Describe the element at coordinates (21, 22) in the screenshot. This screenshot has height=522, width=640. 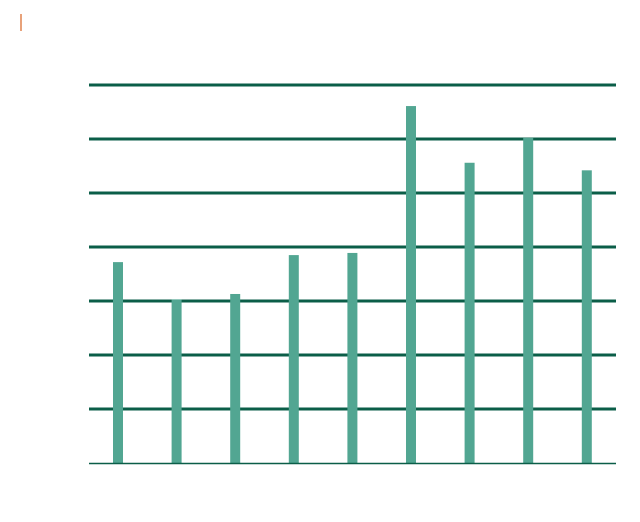
I see `brand-accent-mark` at that location.